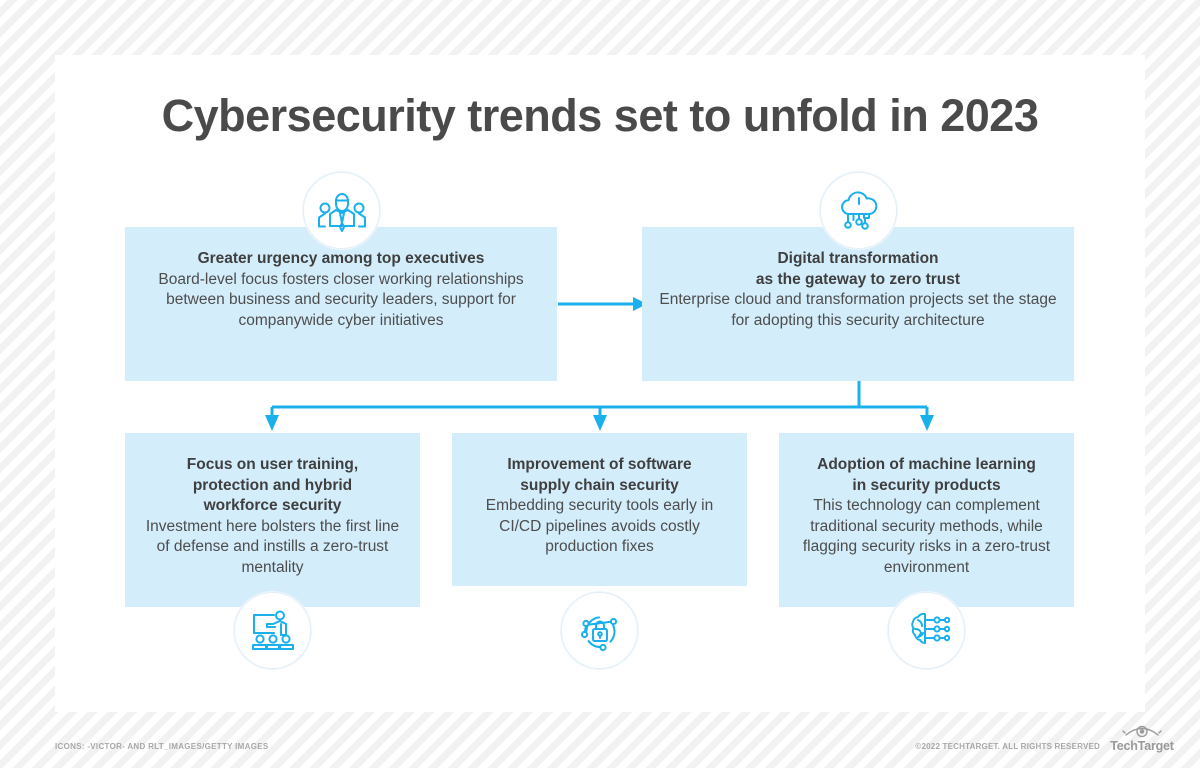  Describe the element at coordinates (599, 485) in the screenshot. I see `trend-heading-line2: supply chain security` at that location.